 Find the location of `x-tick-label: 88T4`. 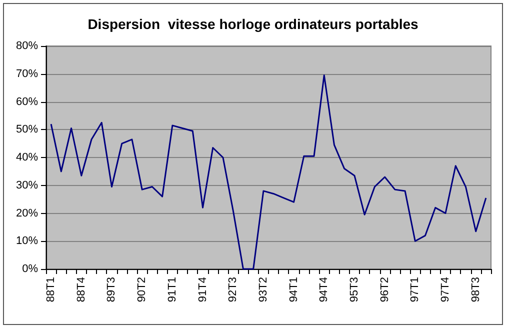

x-tick-label: 88T4 is located at coordinates (81, 289).